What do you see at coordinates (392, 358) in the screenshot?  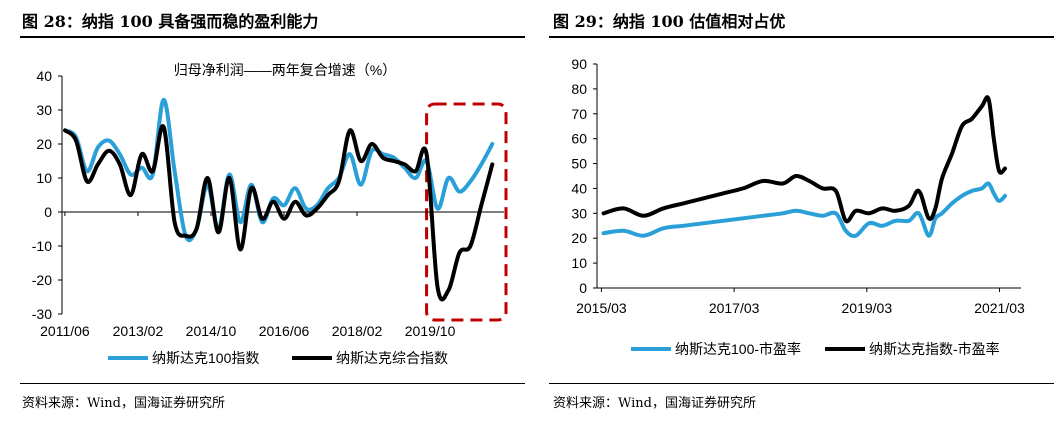 I see `legend-label-2: 纳斯达克综合指数` at bounding box center [392, 358].